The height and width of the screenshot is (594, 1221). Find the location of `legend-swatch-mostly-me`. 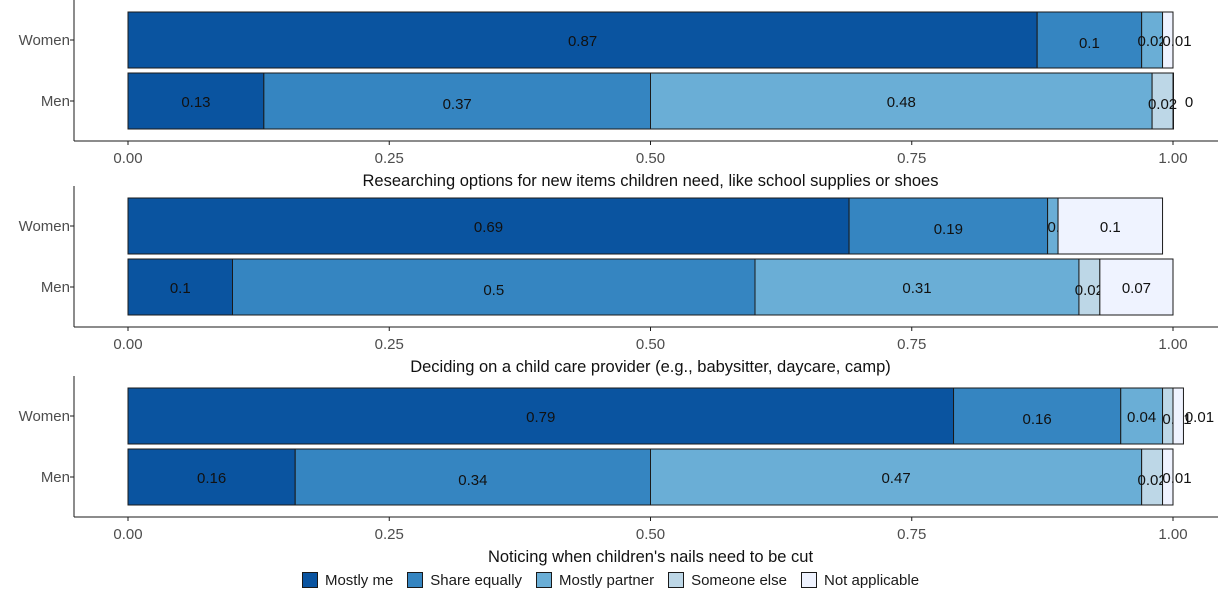

legend-swatch-mostly-me is located at coordinates (309, 580).